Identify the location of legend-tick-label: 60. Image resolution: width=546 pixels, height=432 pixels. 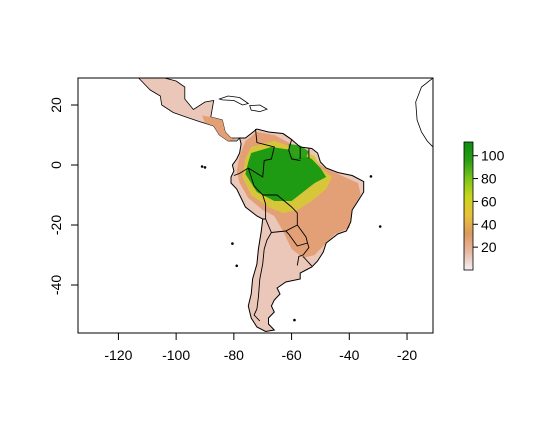
(489, 201).